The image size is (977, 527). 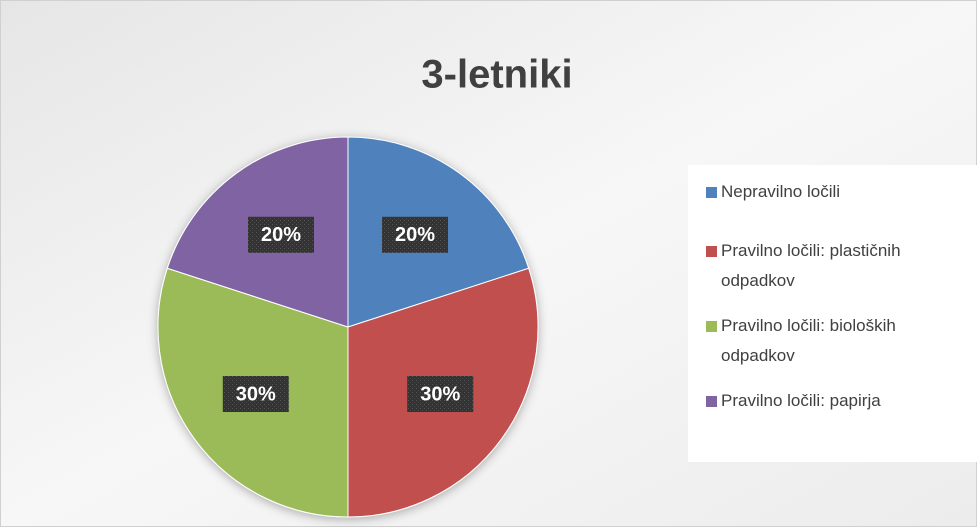 I want to click on legend-item: Pravilno ločili: bioloških odpadkov, so click(x=836, y=341).